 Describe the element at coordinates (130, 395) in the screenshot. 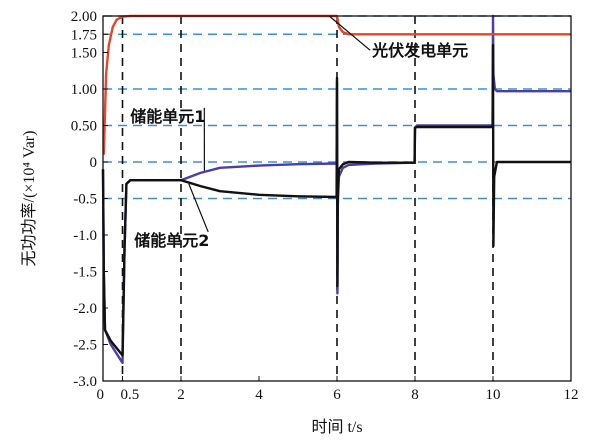

I see `x-tick-label: 0.5` at that location.